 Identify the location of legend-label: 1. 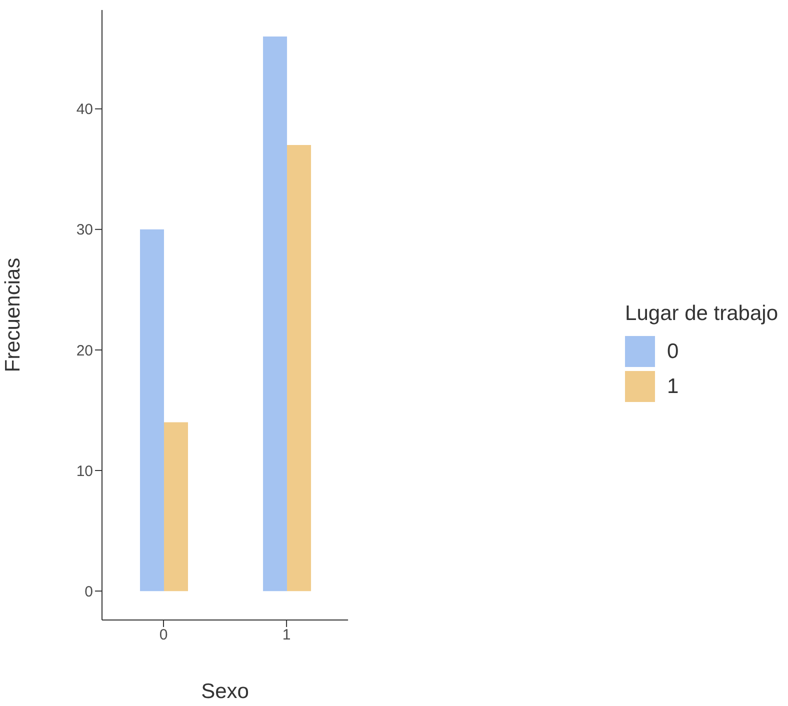
(673, 386).